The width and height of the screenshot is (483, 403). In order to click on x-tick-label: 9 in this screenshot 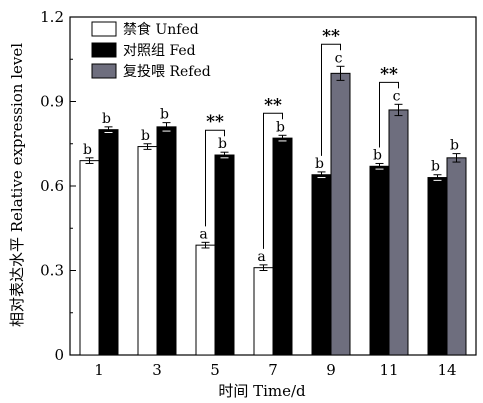, I will do `click(331, 370)`.